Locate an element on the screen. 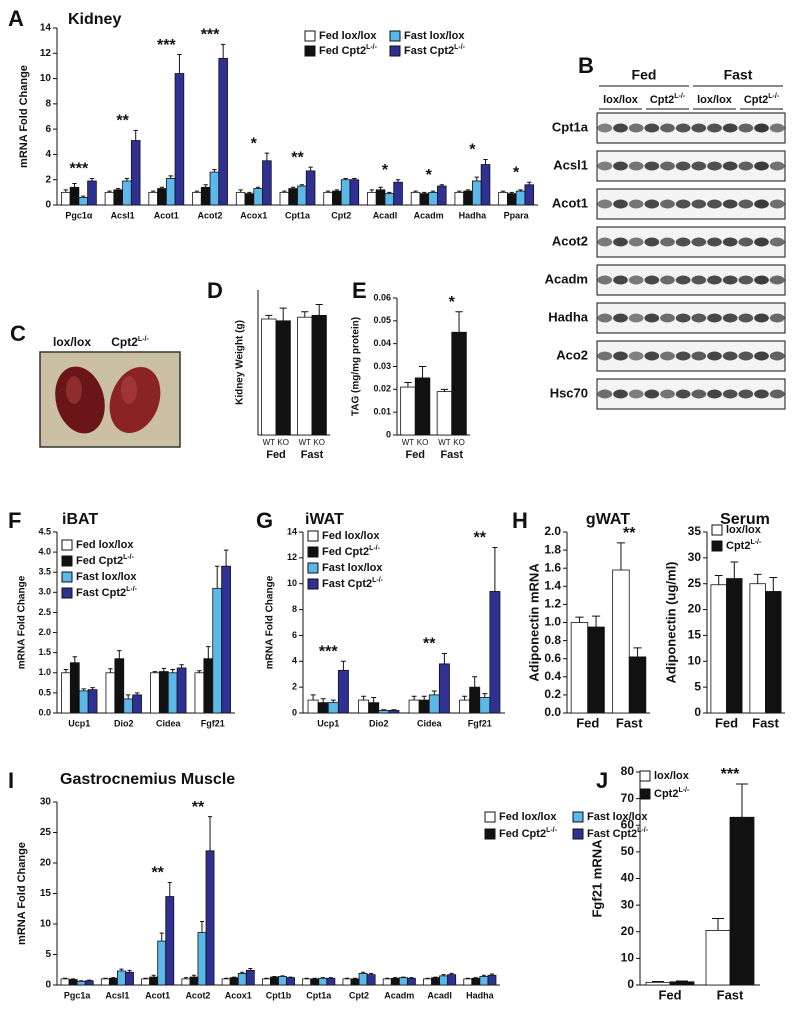 The height and width of the screenshot is (1015, 795). blot-frame is located at coordinates (691, 128).